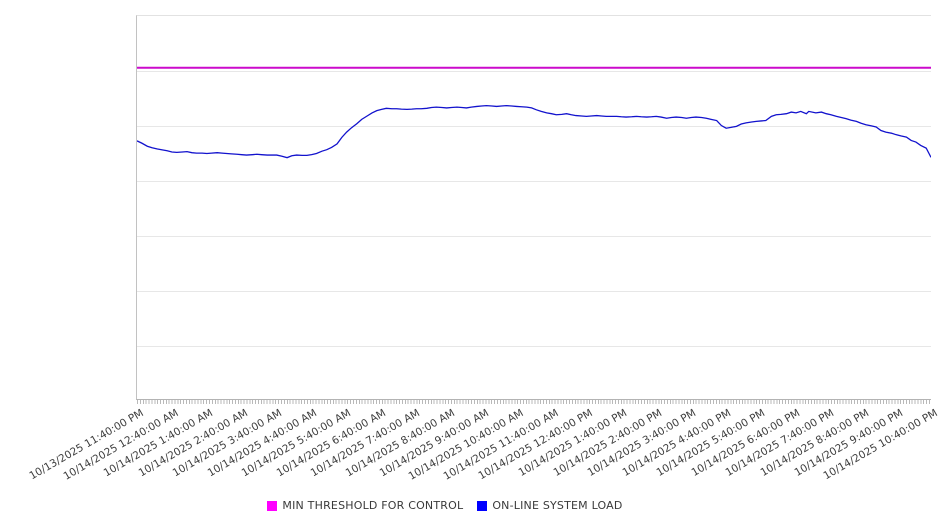  I want to click on legend-item: MIN THRESHOLD FOR CONTROL, so click(365, 505).